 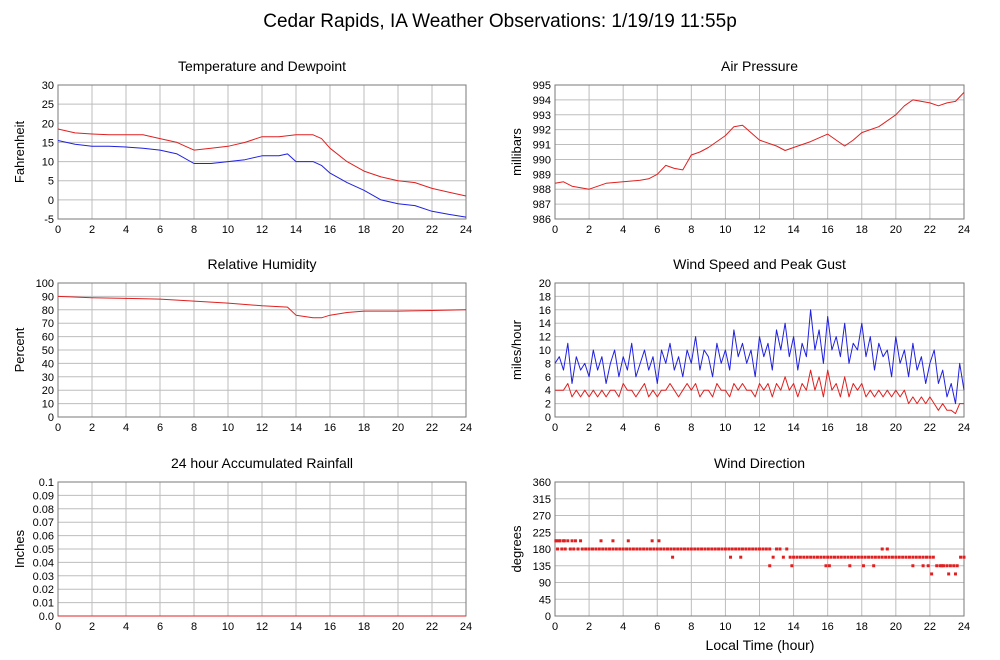 I want to click on y-tick-label: 0.1, so click(x=46, y=483).